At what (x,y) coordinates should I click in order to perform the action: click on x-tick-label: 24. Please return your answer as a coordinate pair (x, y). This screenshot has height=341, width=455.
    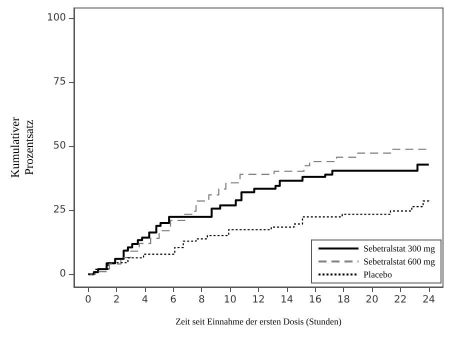
    Looking at the image, I should click on (429, 300).